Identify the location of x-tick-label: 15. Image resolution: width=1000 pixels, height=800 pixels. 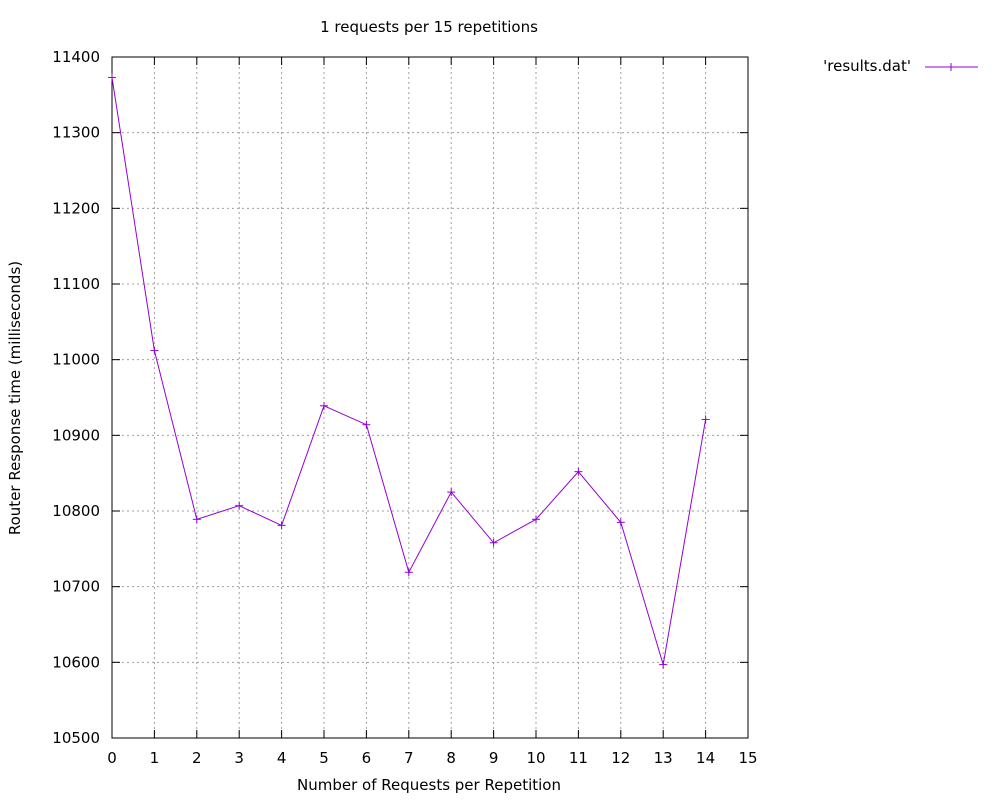
(747, 758).